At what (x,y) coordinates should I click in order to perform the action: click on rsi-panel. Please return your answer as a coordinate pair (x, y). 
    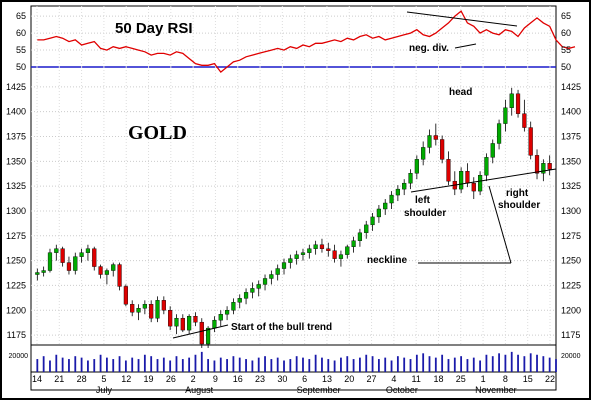
    Looking at the image, I should click on (293, 36).